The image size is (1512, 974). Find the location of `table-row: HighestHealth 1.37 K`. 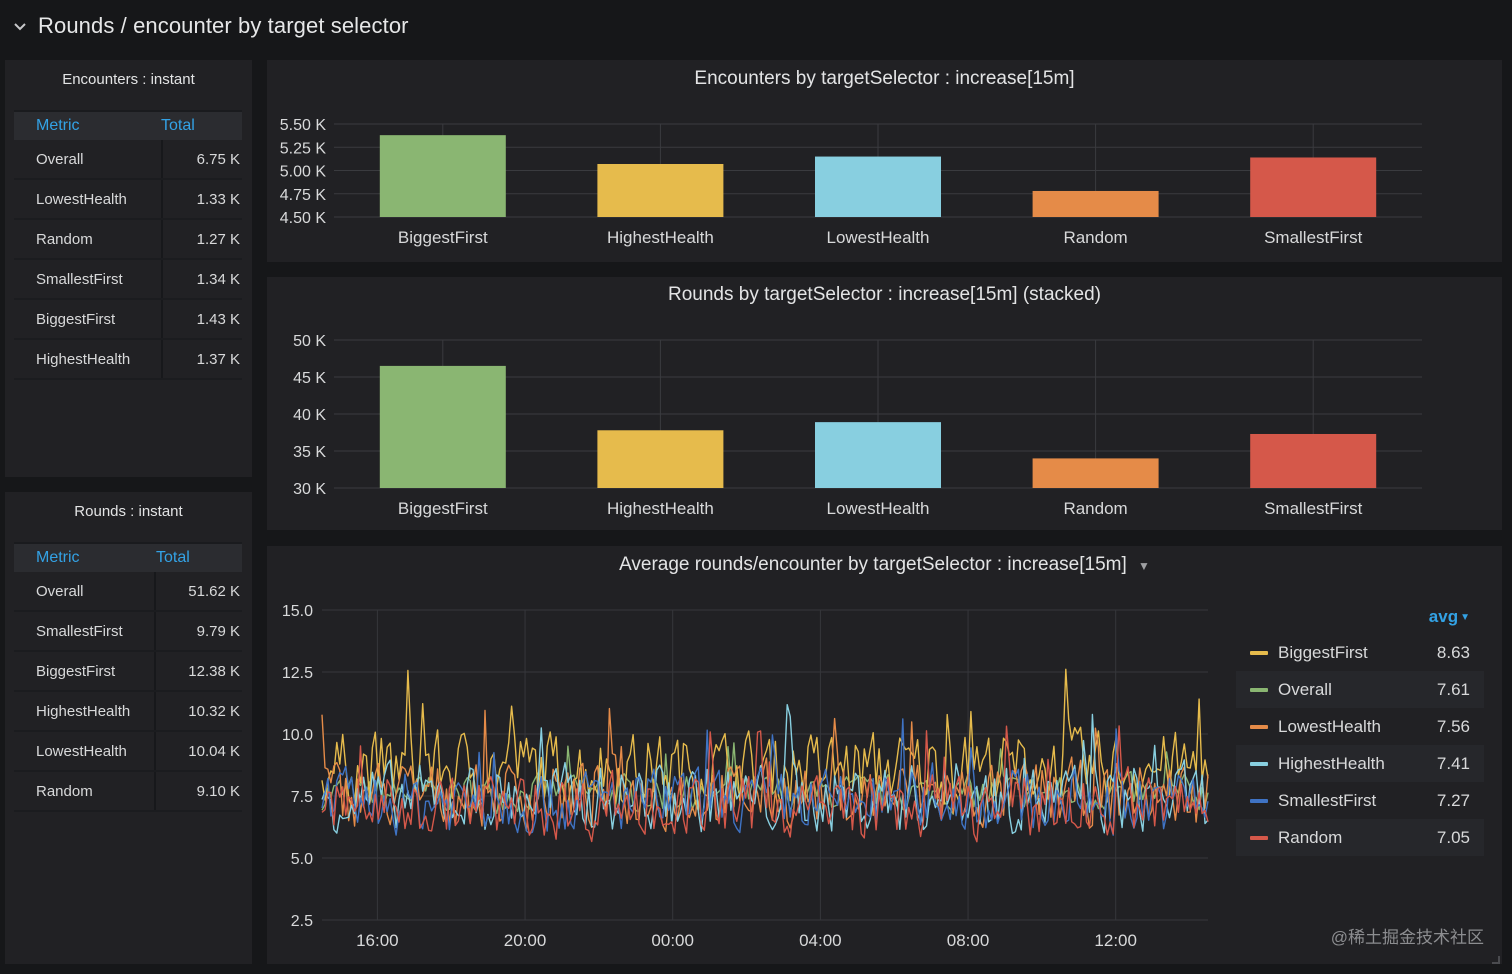

table-row: HighestHealth 1.37 K is located at coordinates (128, 360).